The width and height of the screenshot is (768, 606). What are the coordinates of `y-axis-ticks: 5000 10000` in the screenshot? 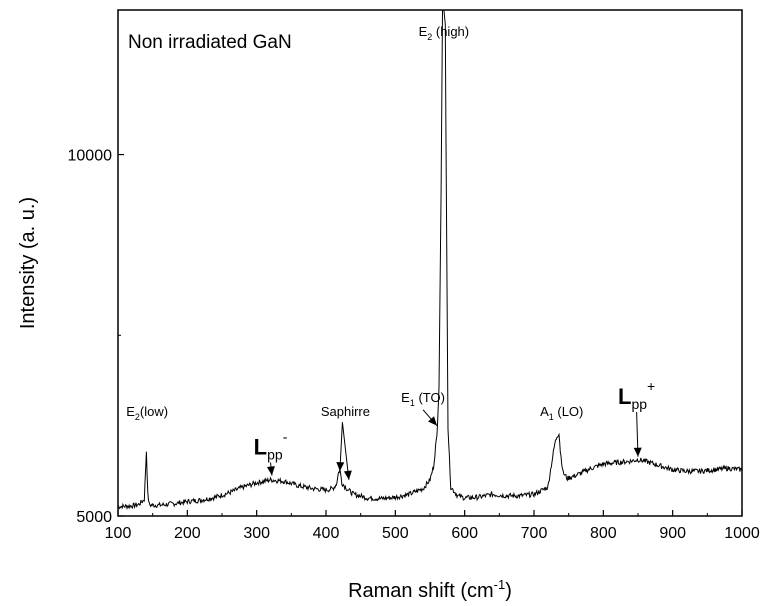 It's located at (96, 337).